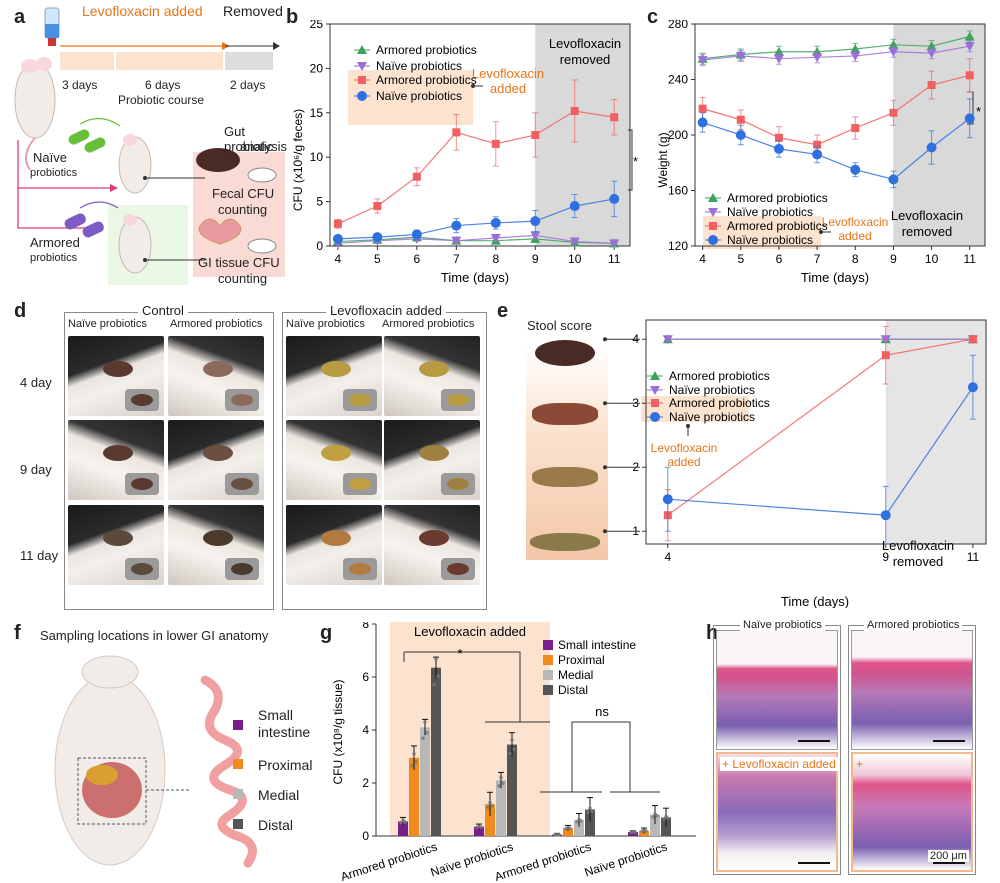  What do you see at coordinates (54, 173) in the screenshot?
I see `naive-probiotics-label: probiotics` at bounding box center [54, 173].